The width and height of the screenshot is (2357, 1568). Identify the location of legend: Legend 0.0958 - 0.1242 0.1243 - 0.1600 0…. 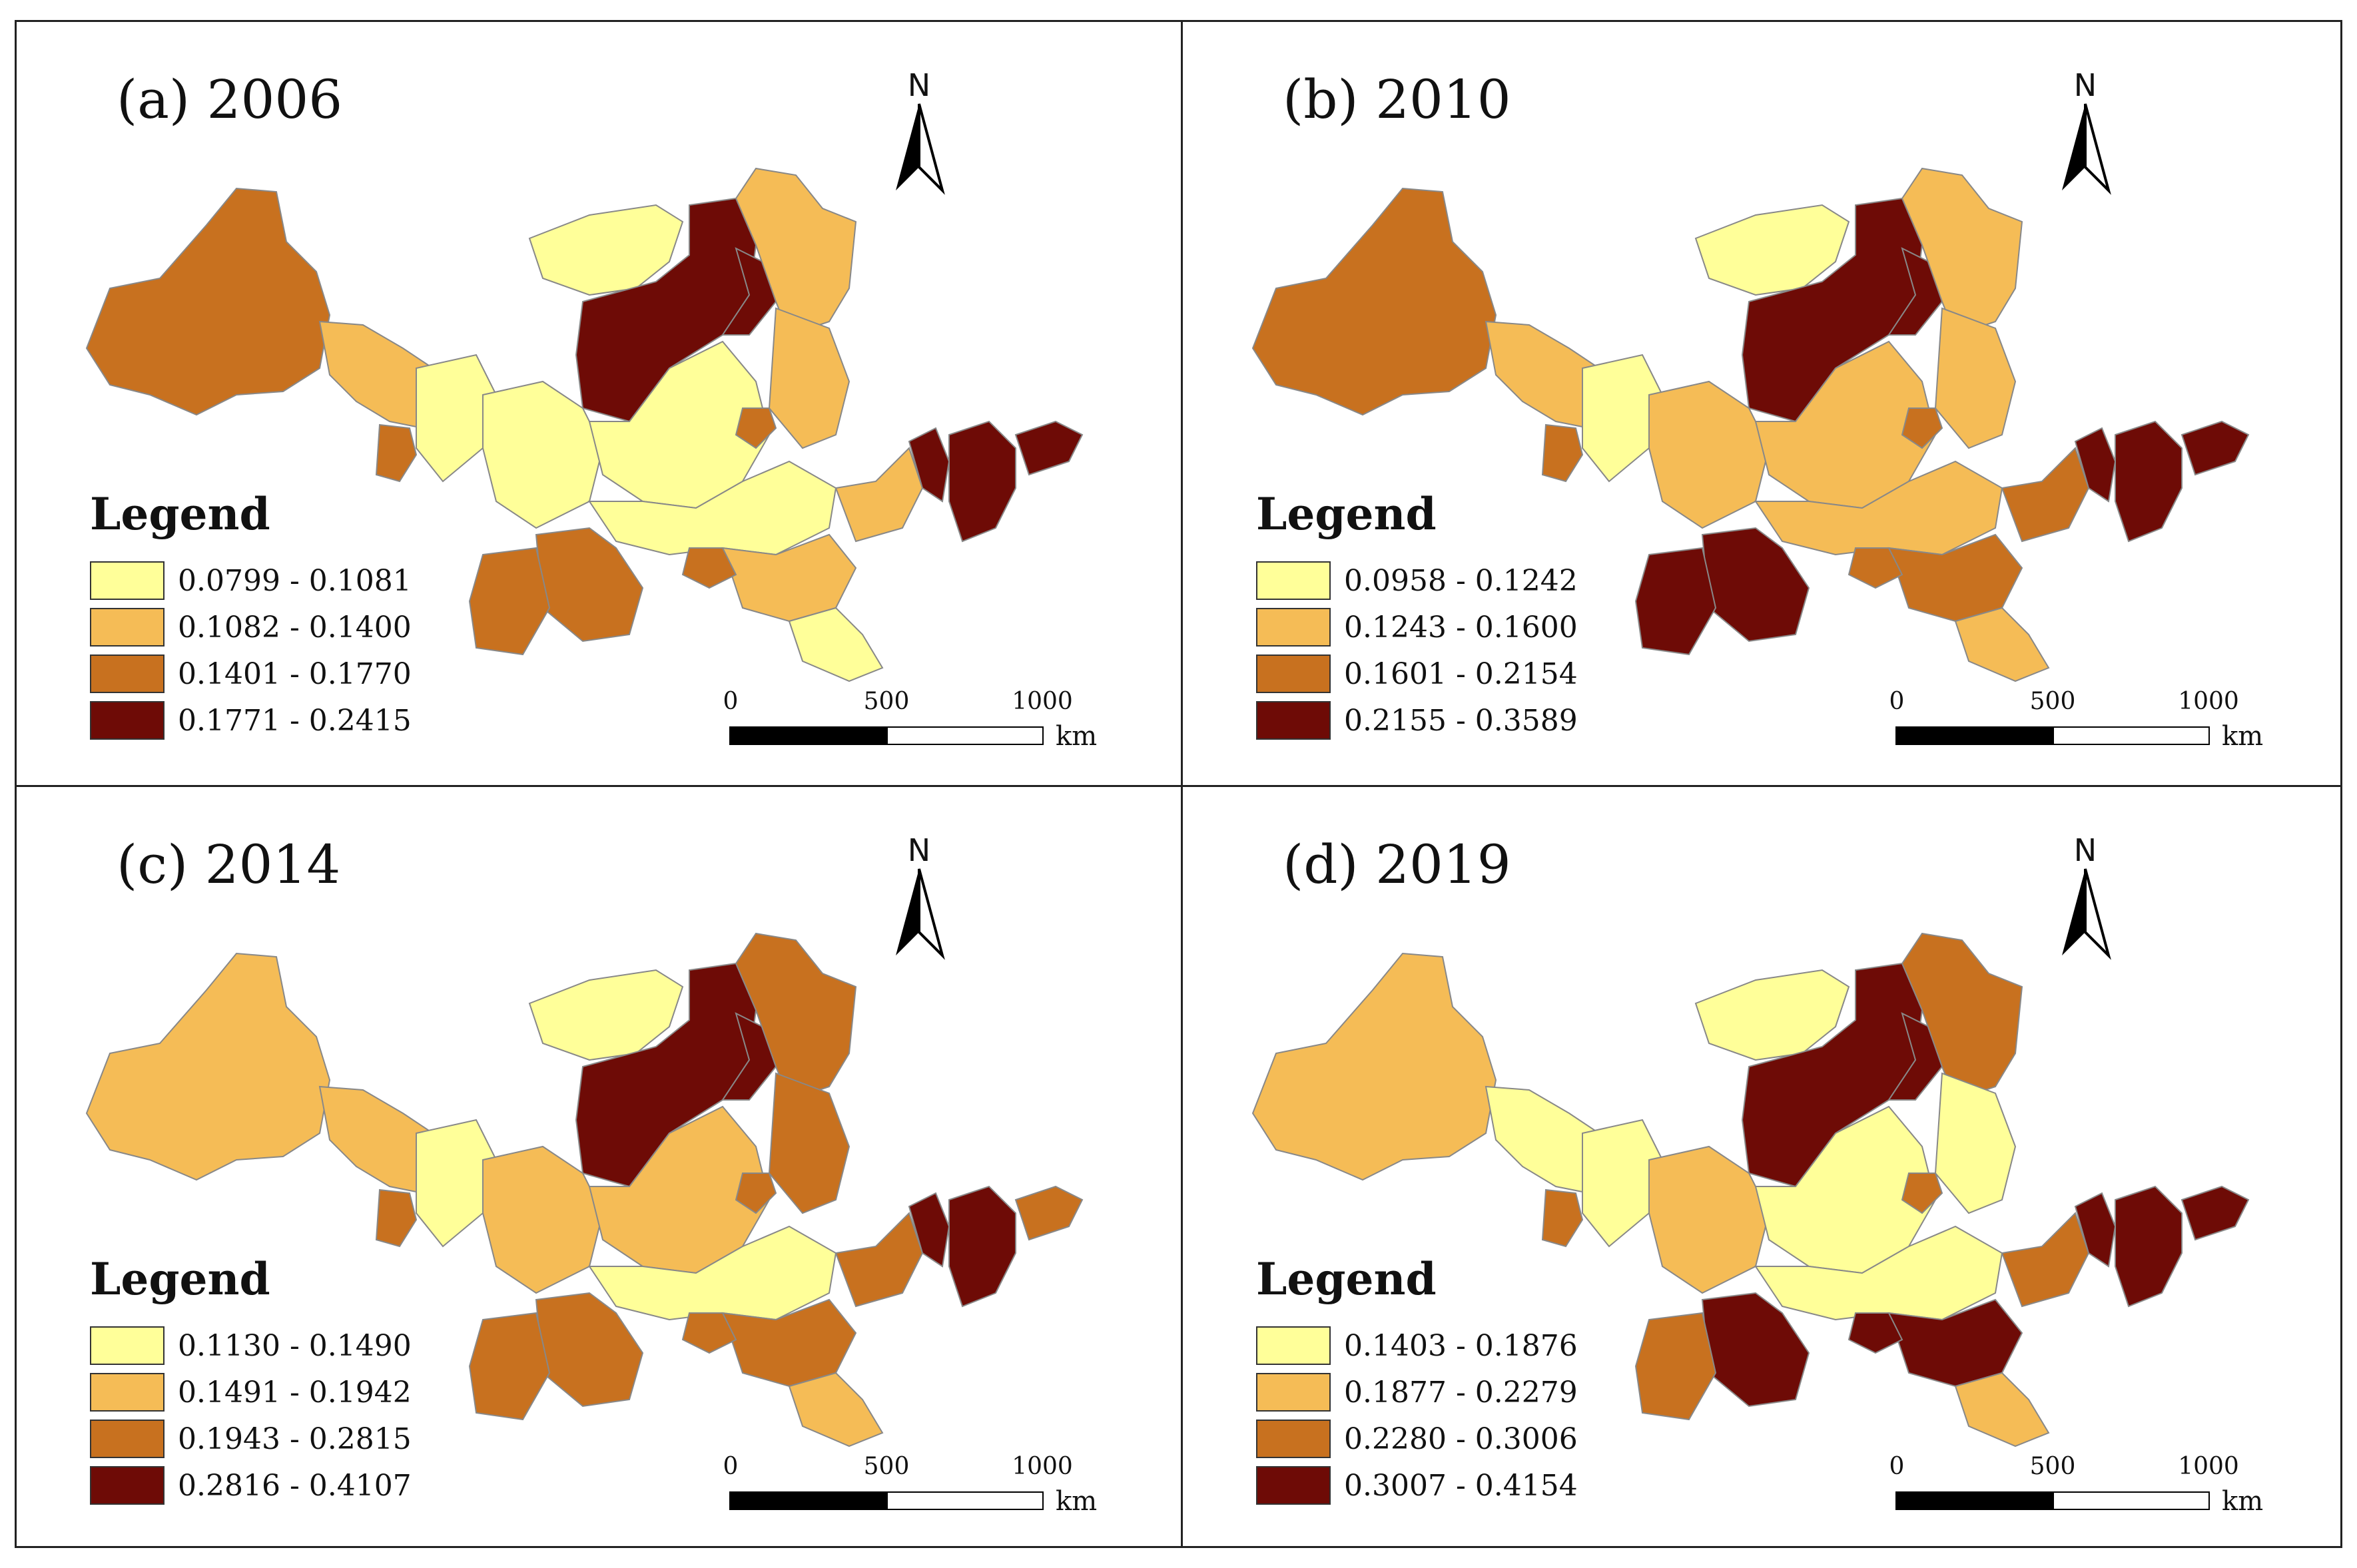
(1417, 616).